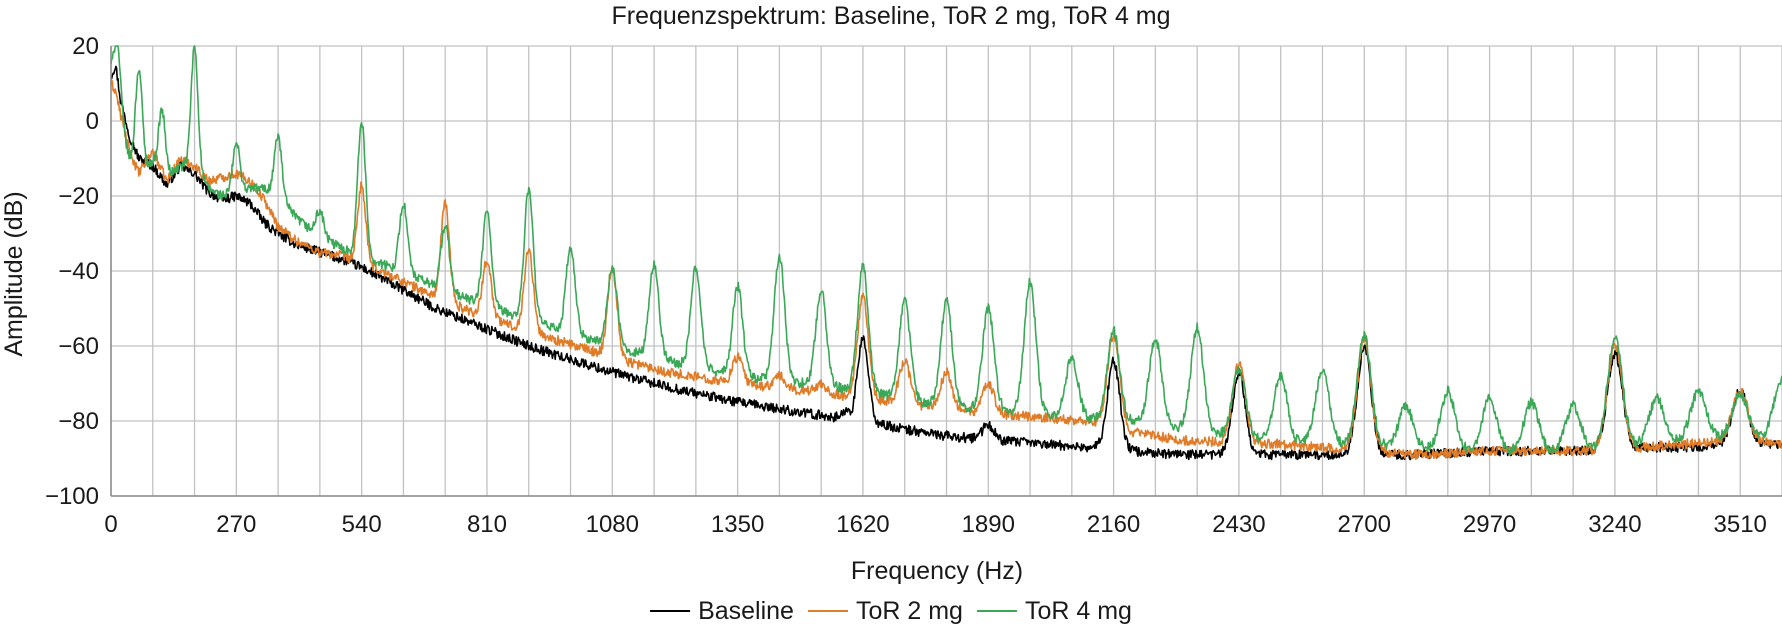 The height and width of the screenshot is (640, 1782). I want to click on y-tick-label: 0, so click(92, 121).